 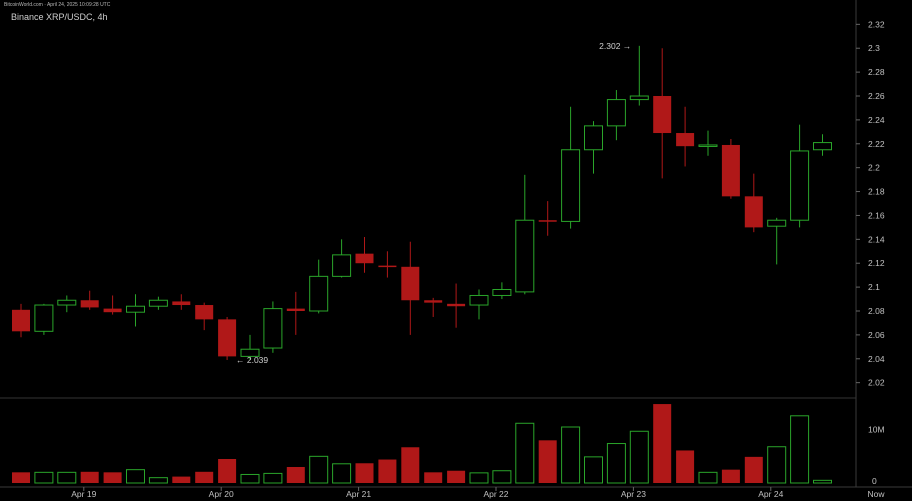 I want to click on y-tick-label: 2.26, so click(x=876, y=96).